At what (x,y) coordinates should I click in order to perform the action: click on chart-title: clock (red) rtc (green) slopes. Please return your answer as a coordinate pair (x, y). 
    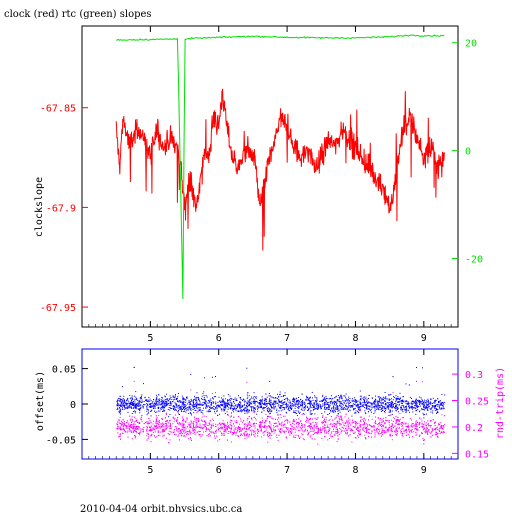
    Looking at the image, I should click on (78, 14).